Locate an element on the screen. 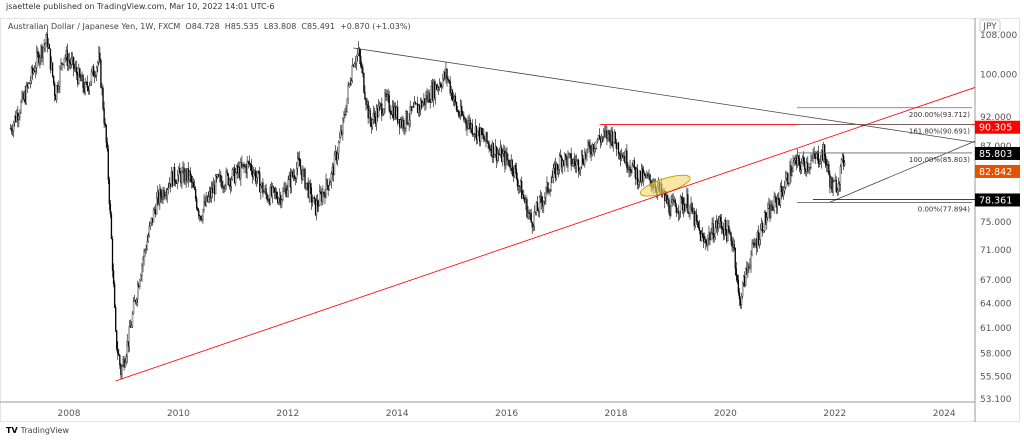 The width and height of the screenshot is (1024, 442). fib-level-label: 161.80%(90.691) is located at coordinates (939, 132).